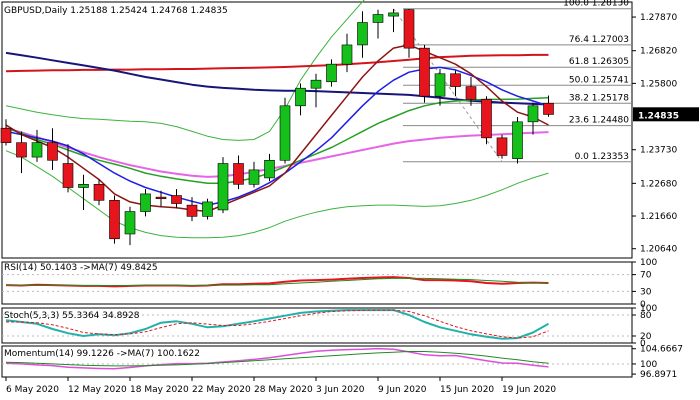 Image resolution: width=700 pixels, height=400 pixels. I want to click on rsi-title: RSI(14) 50.1403 ->MA(7) 49.8425, so click(81, 268).